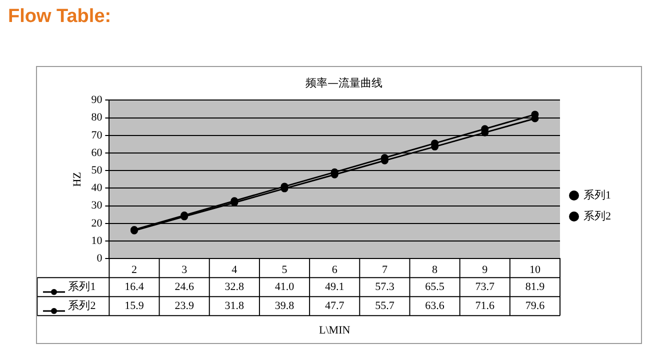  What do you see at coordinates (285, 270) in the screenshot?
I see `x-tick-label: 5` at bounding box center [285, 270].